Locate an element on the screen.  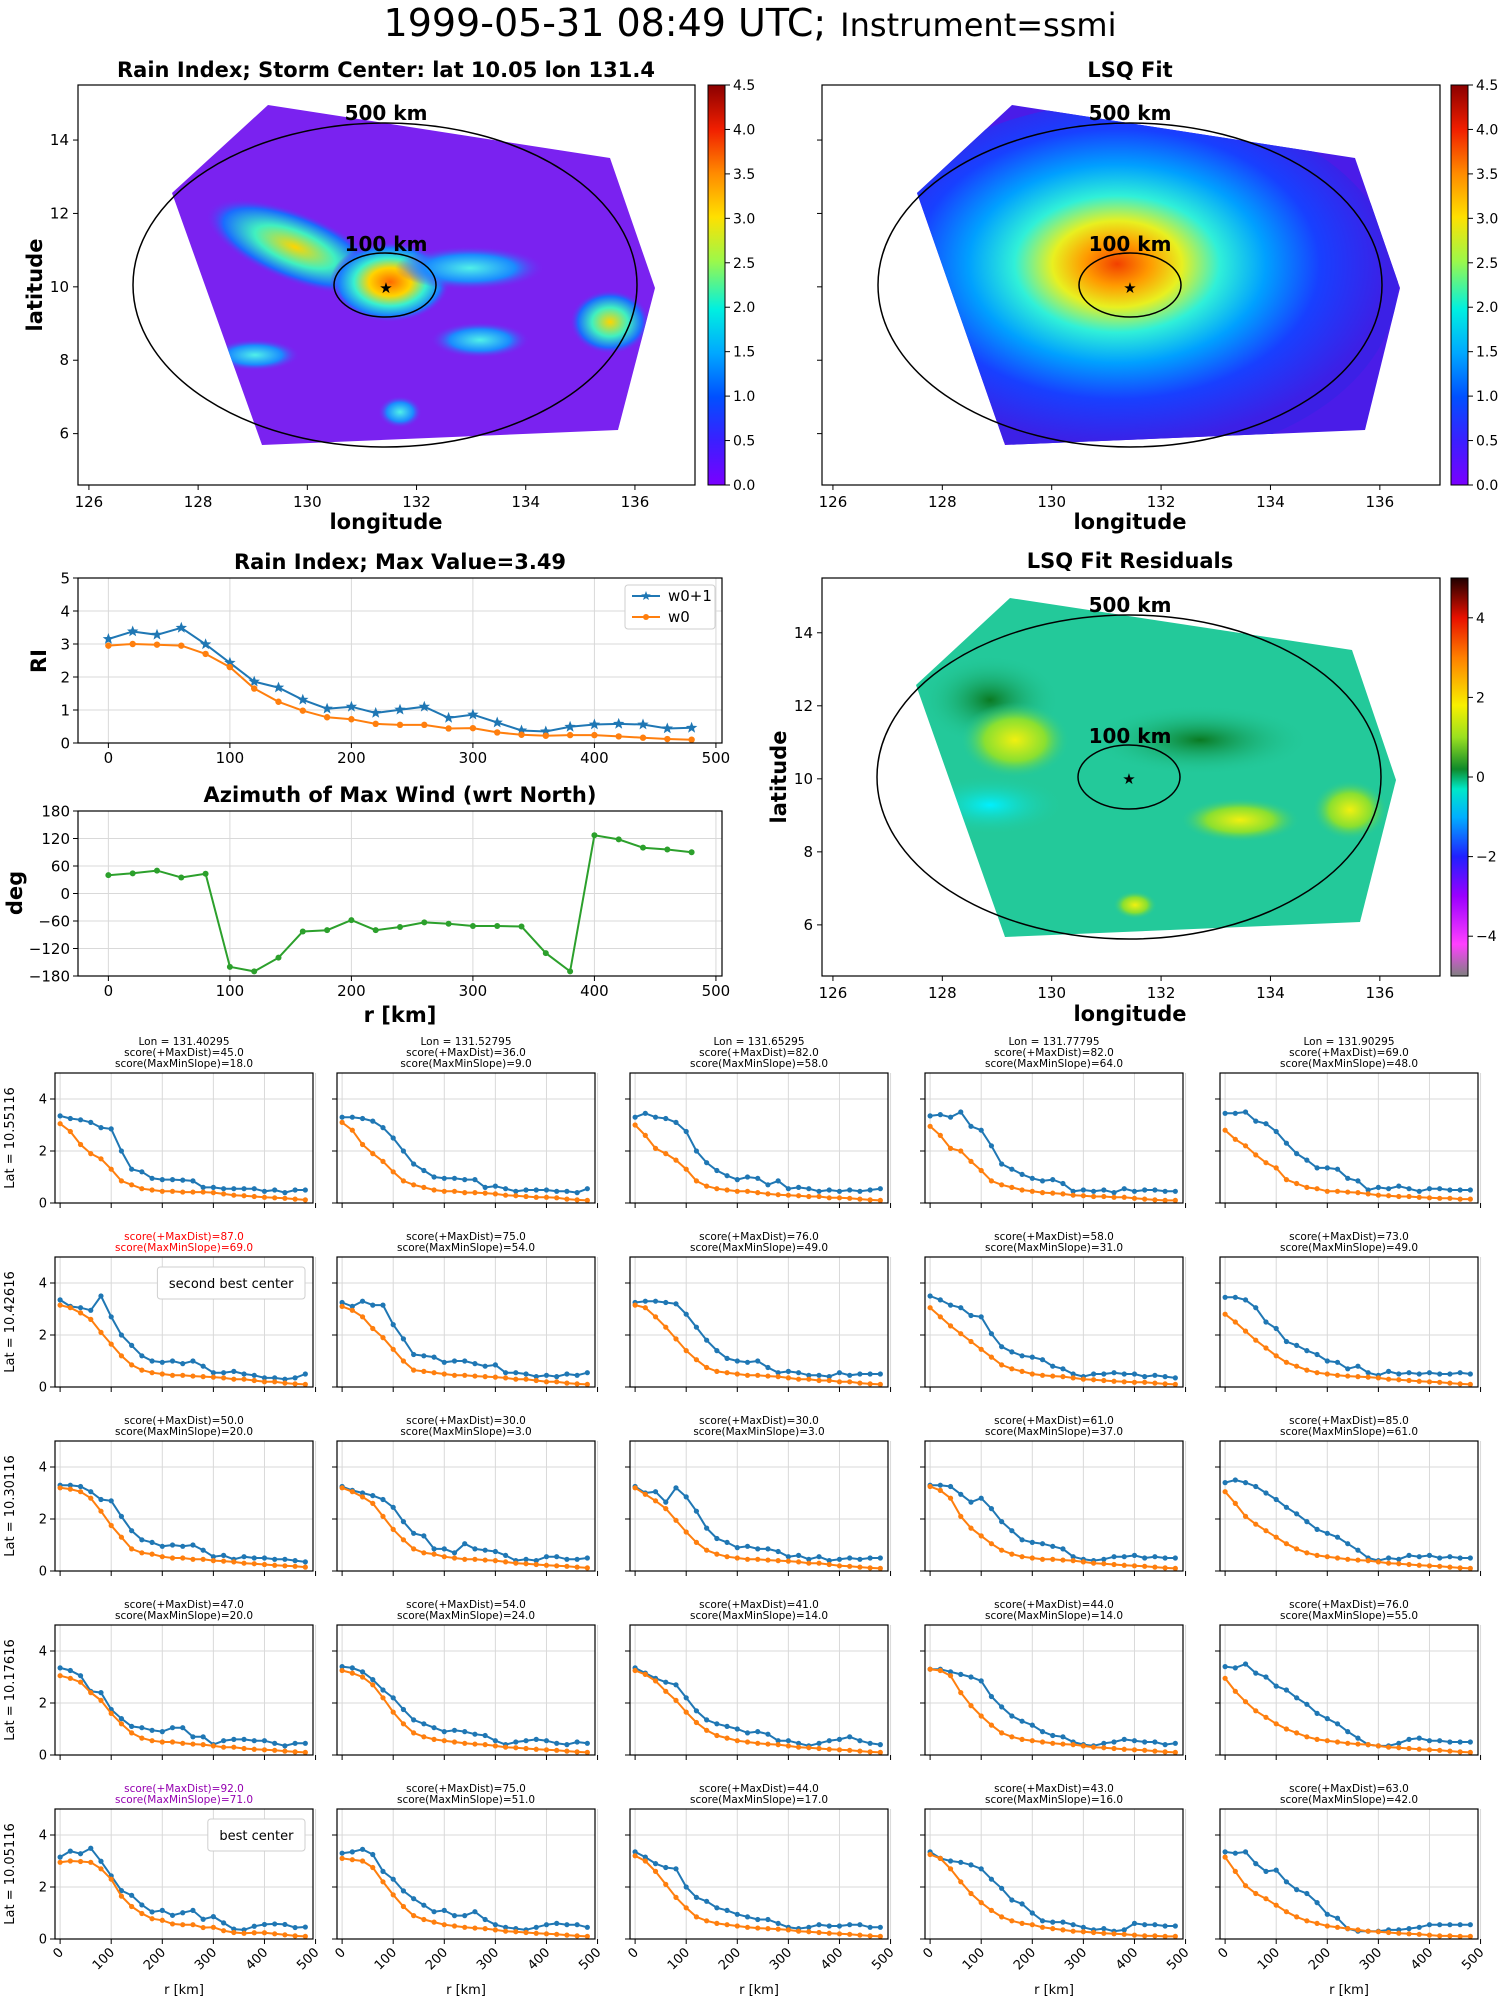
rain-index-map-ylabel: latitude is located at coordinates (35, 285).